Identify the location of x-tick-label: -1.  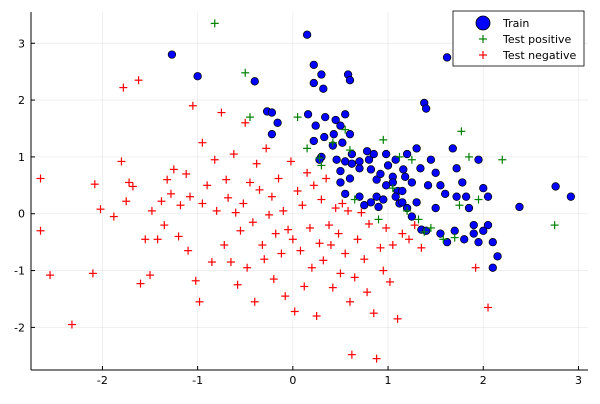
(197, 380).